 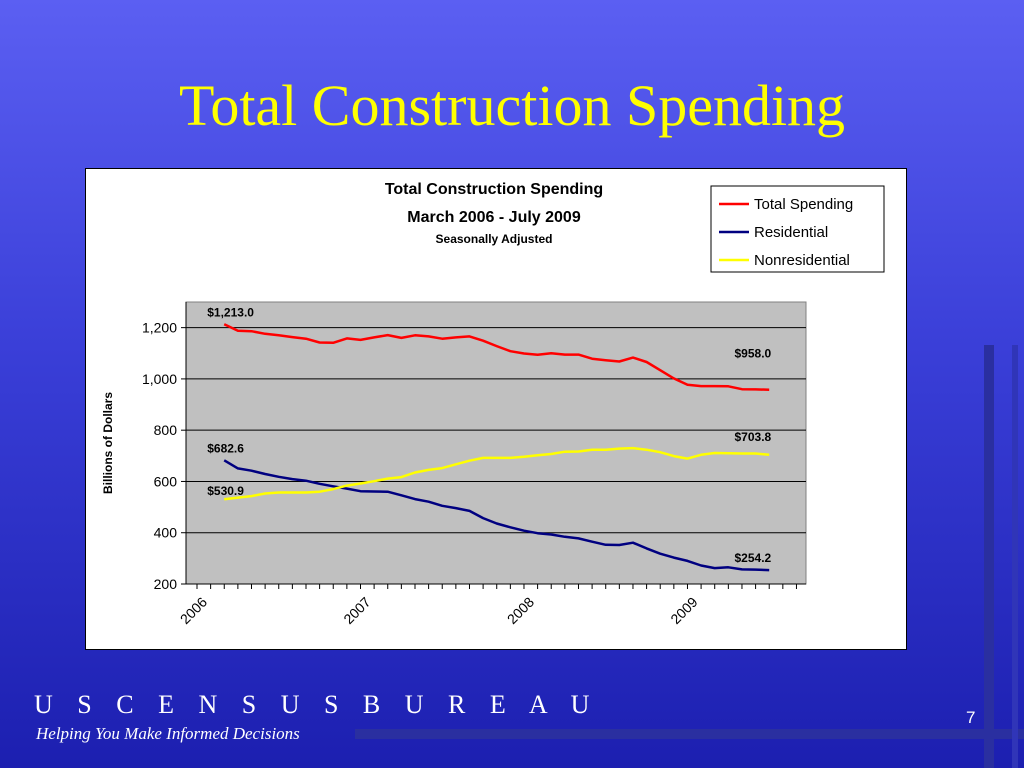 I want to click on y-tick-label: 400, so click(x=166, y=533).